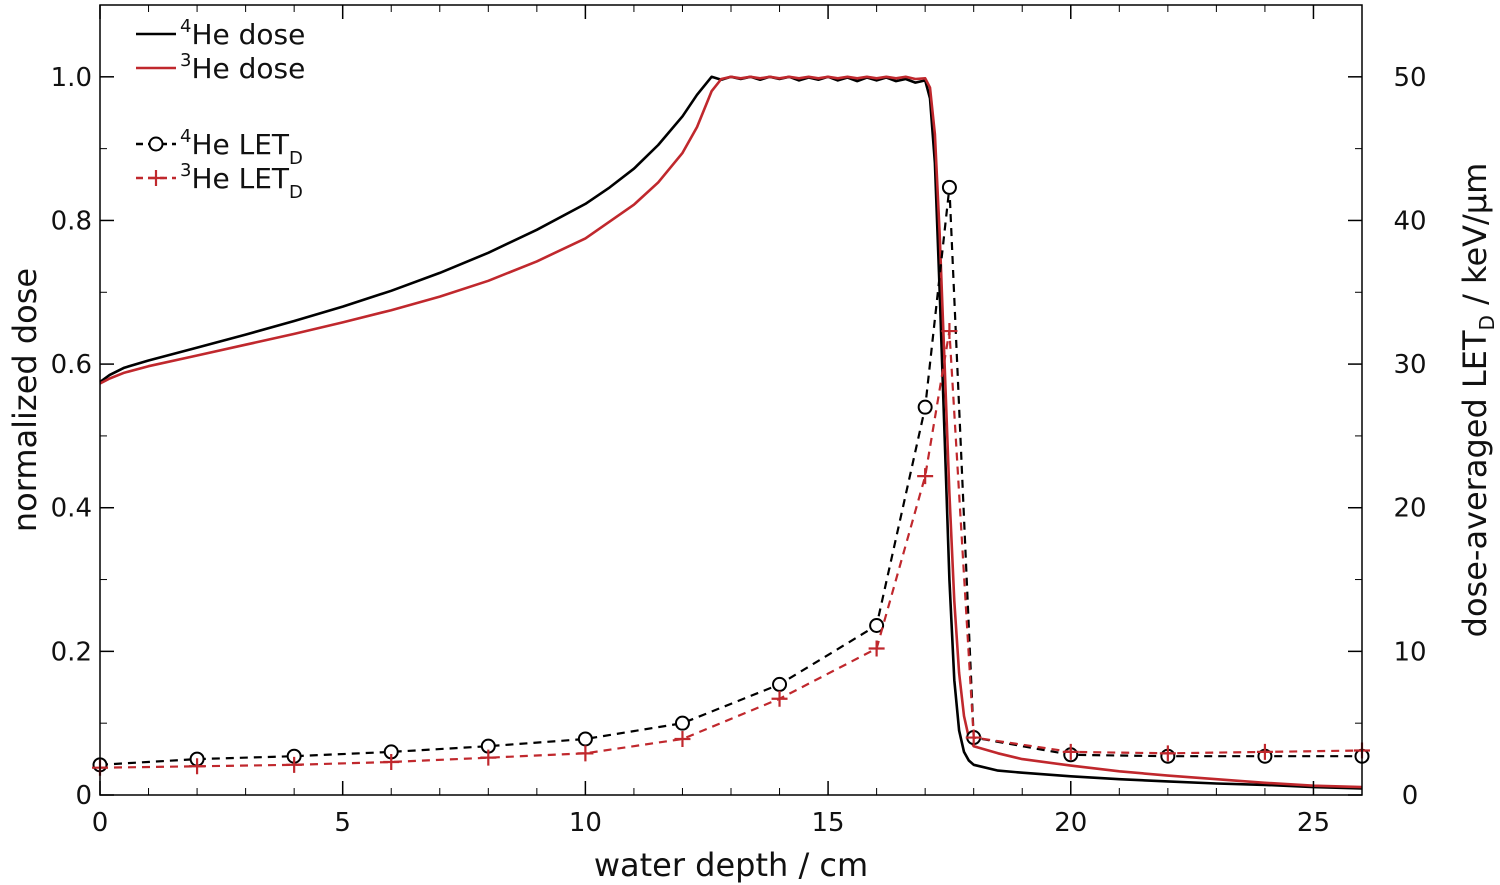 The image size is (1500, 885). What do you see at coordinates (585, 823) in the screenshot?
I see `x-tick-label: 10` at bounding box center [585, 823].